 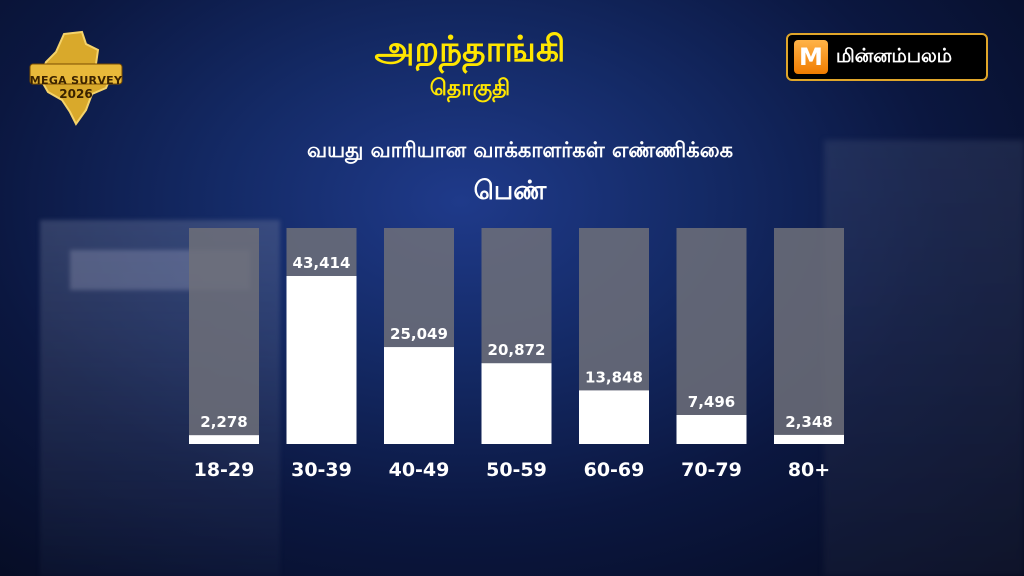 What do you see at coordinates (811, 57) in the screenshot?
I see `logo-m-icon: M` at bounding box center [811, 57].